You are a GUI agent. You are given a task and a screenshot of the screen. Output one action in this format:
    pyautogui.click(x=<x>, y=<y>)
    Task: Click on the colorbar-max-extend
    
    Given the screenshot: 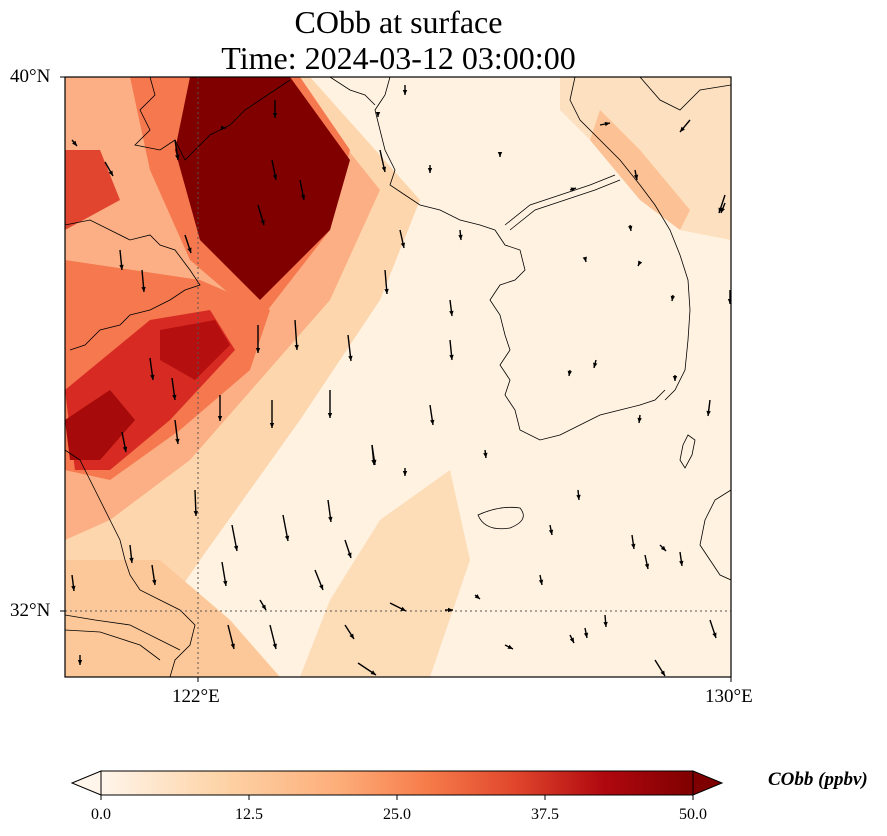 What is the action you would take?
    pyautogui.click(x=708, y=783)
    